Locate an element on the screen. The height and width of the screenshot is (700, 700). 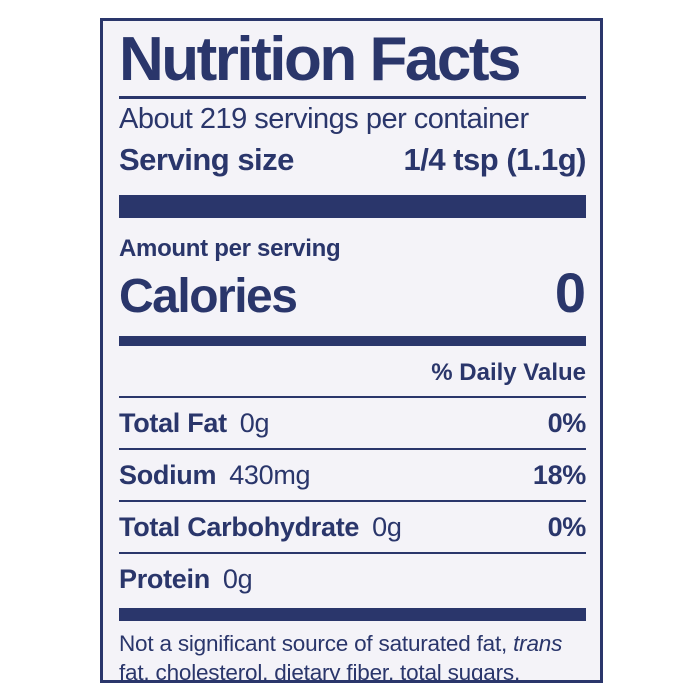
medium-divider is located at coordinates (352, 340).